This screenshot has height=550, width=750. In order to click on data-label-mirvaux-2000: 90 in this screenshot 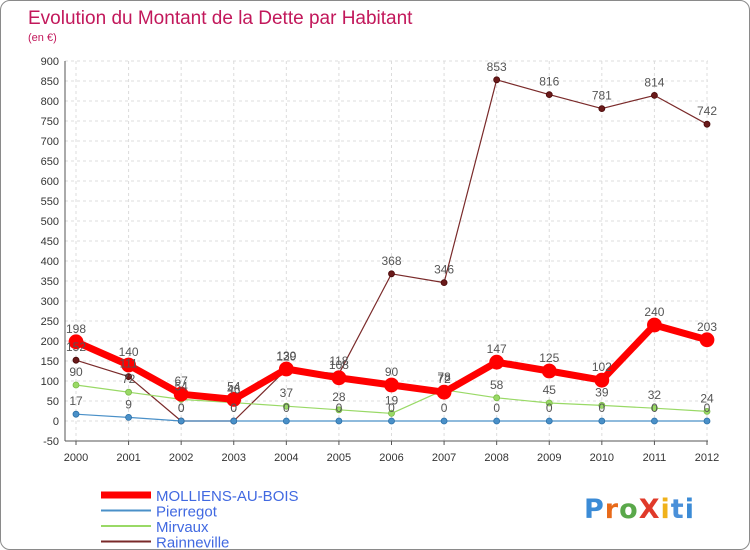, I will do `click(76, 372)`.